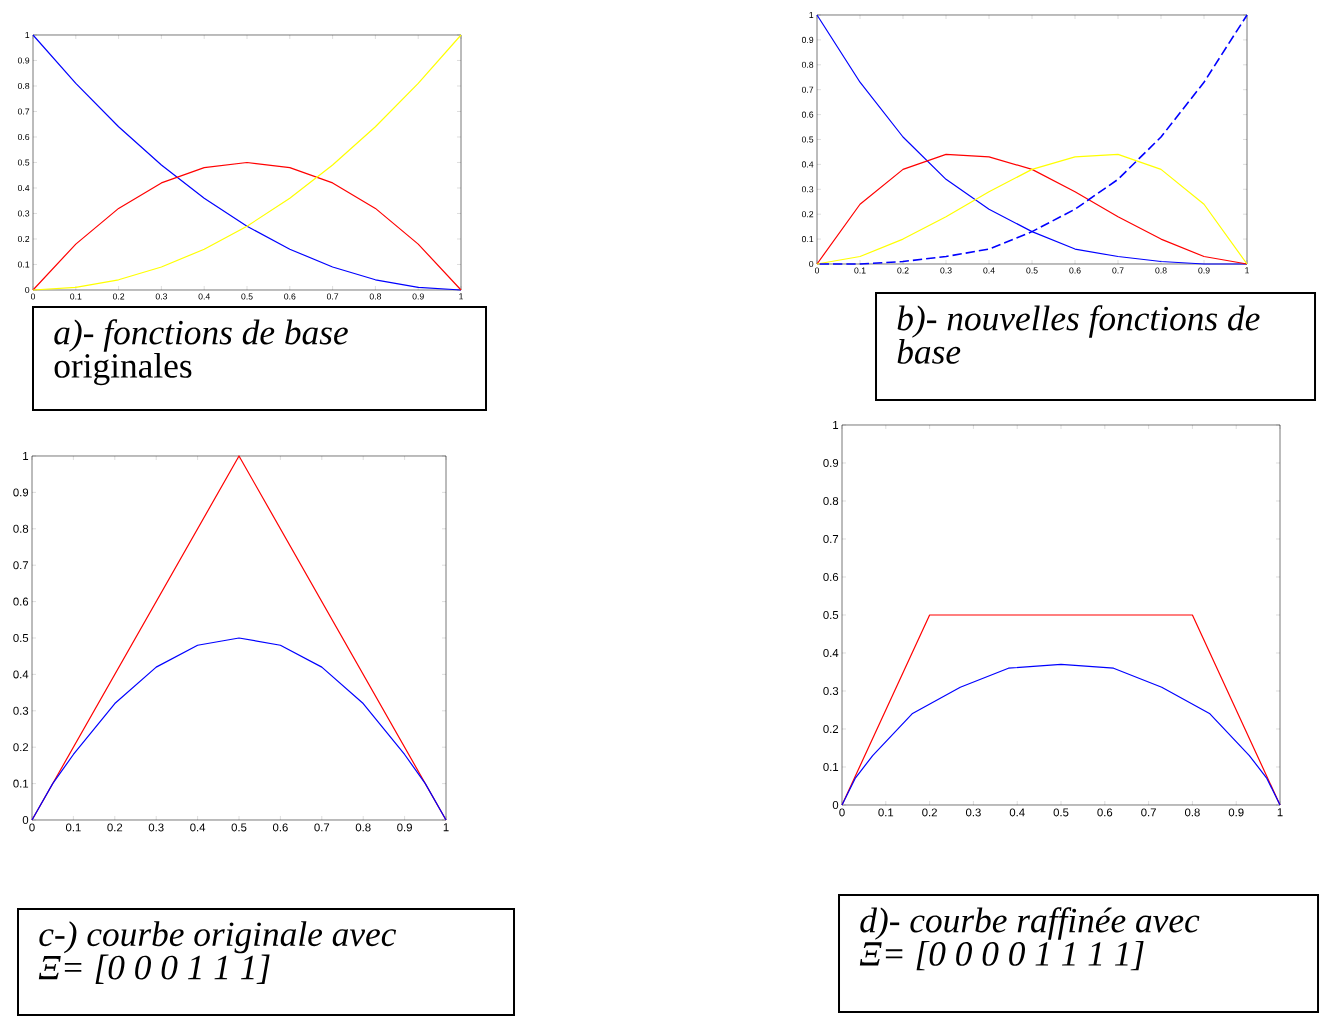 The width and height of the screenshot is (1320, 1018). I want to click on text: c-) courbe originale avec Ξ= [0 0 0 1 1 1], so click(217, 952).